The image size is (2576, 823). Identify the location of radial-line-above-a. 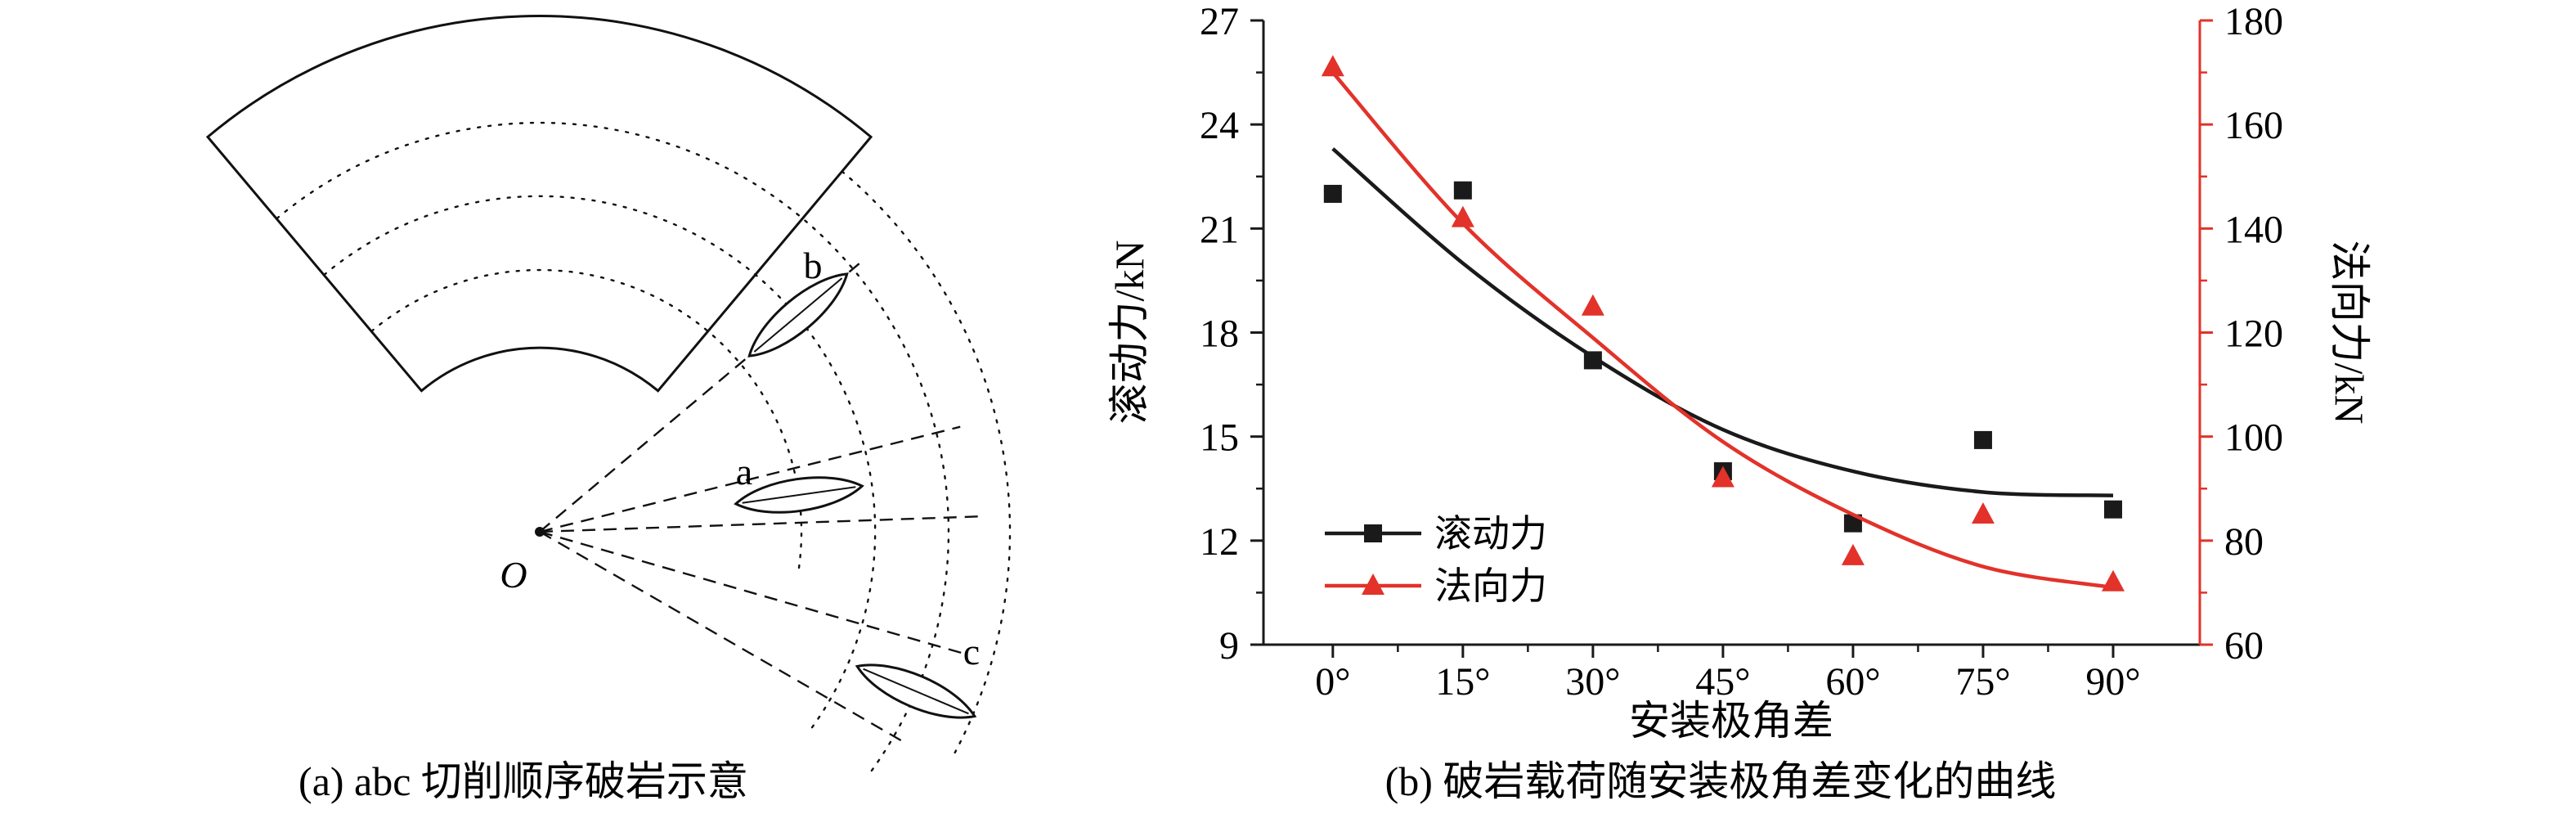
(750, 479).